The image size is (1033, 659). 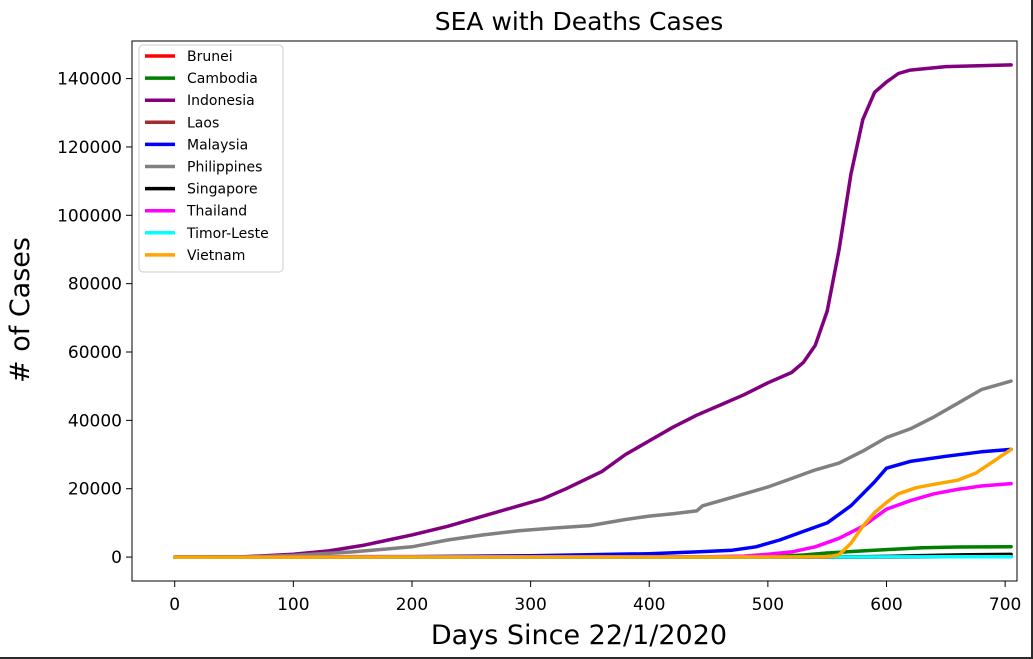 I want to click on legend-label-laos: Laos, so click(x=203, y=123).